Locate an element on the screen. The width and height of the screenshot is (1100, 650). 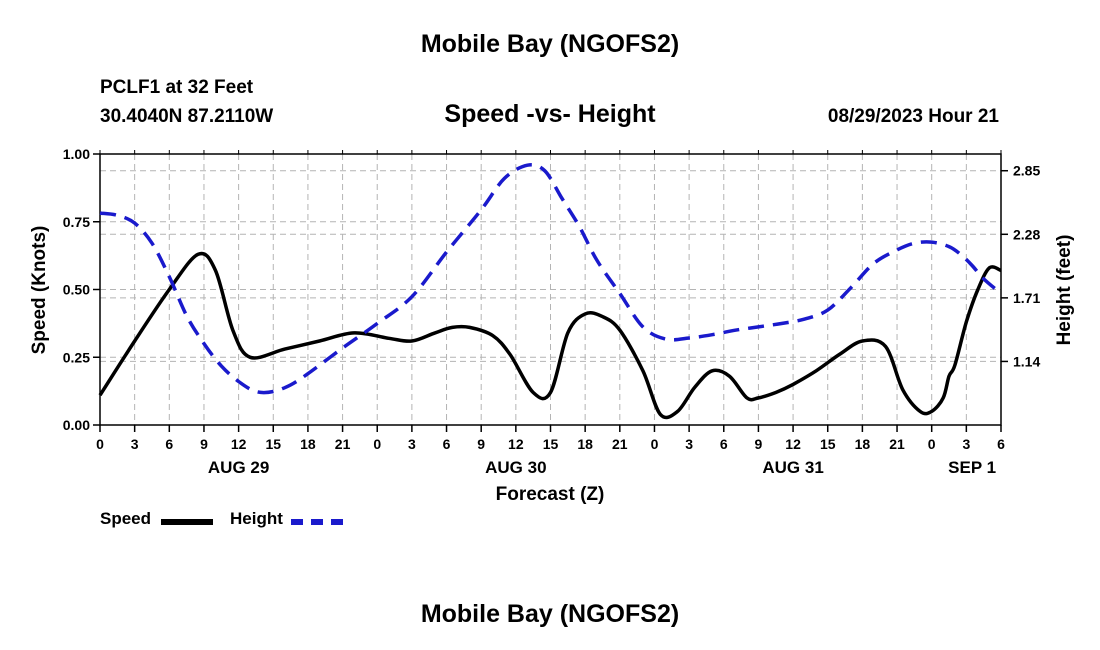
station-label: PCLF1 at 32 Feet is located at coordinates (177, 87).